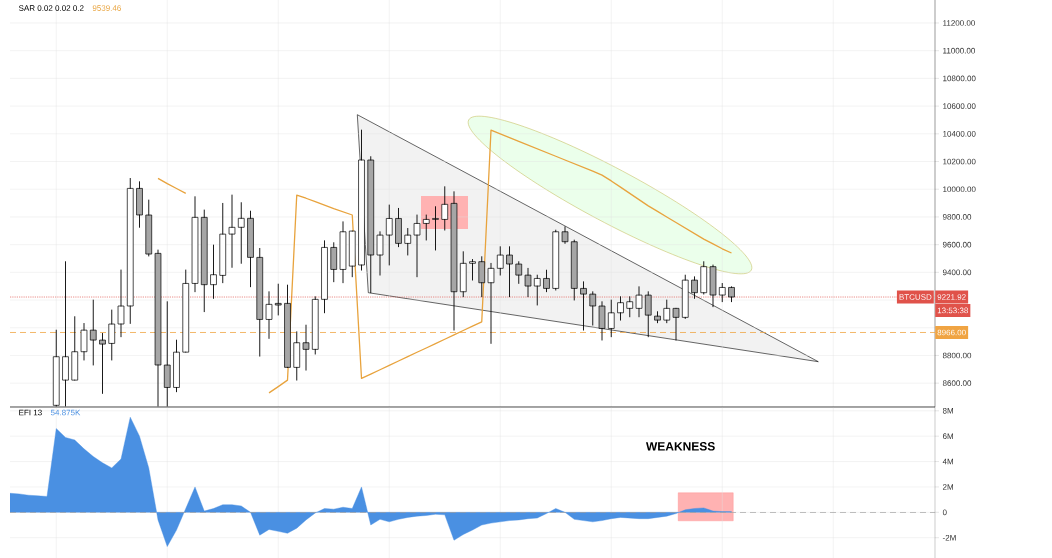  I want to click on annotation: WEAKNESS, so click(680, 446).